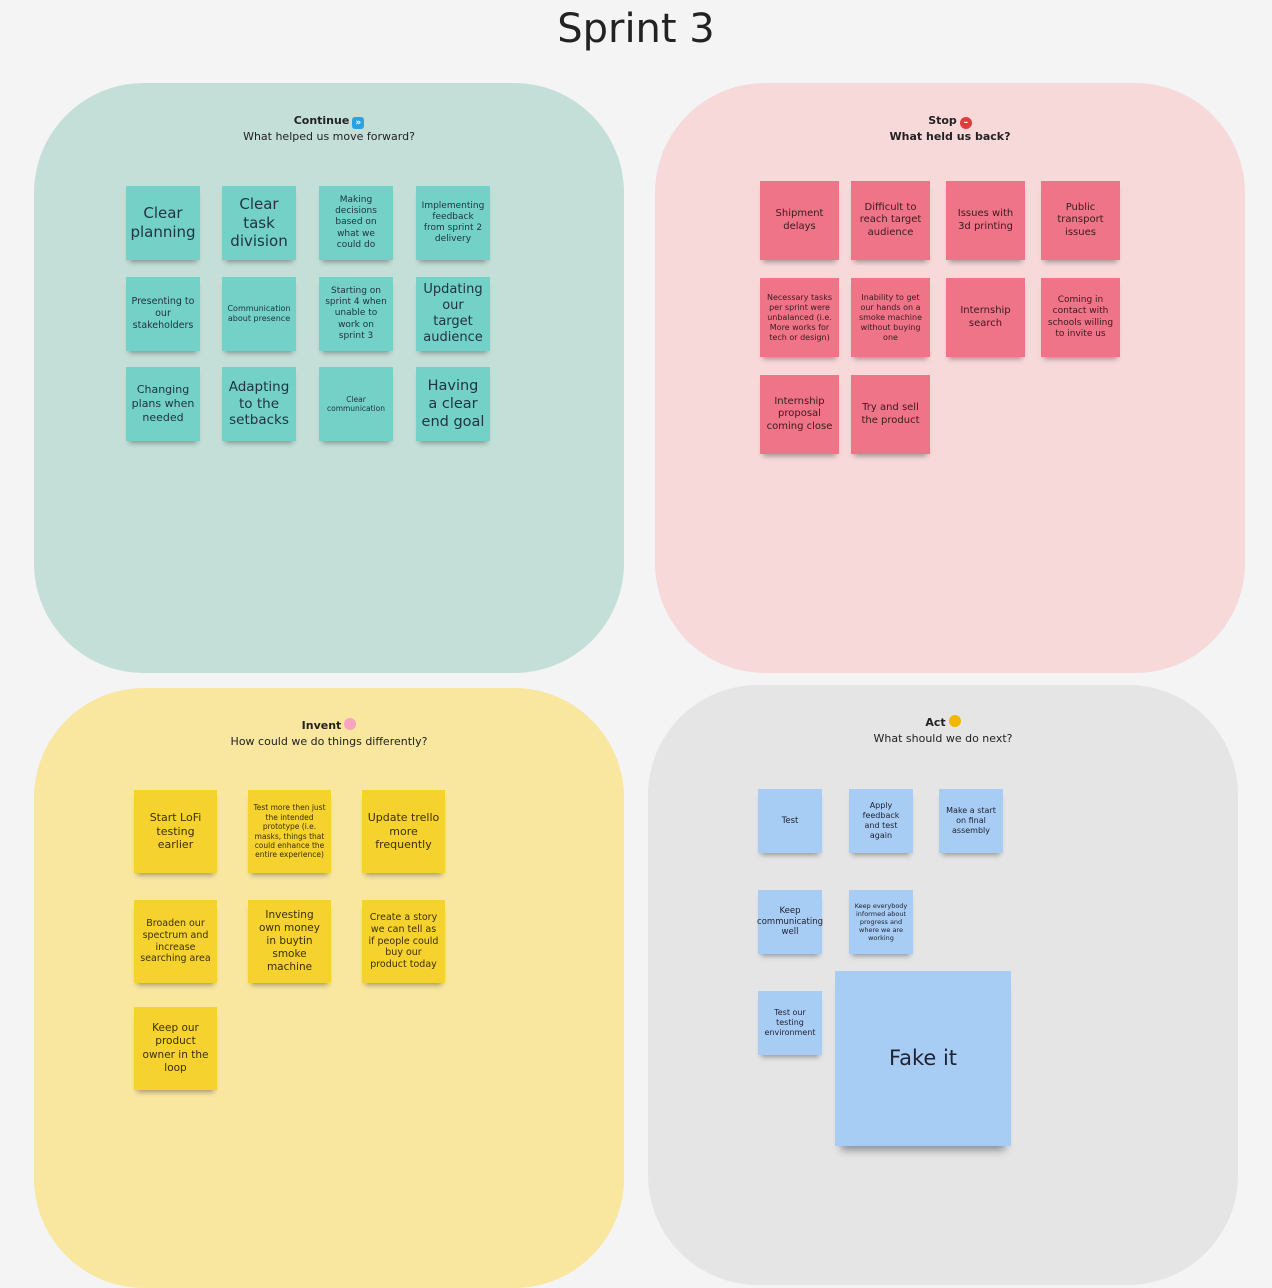  I want to click on sticky-note: Keep communicating well, so click(790, 922).